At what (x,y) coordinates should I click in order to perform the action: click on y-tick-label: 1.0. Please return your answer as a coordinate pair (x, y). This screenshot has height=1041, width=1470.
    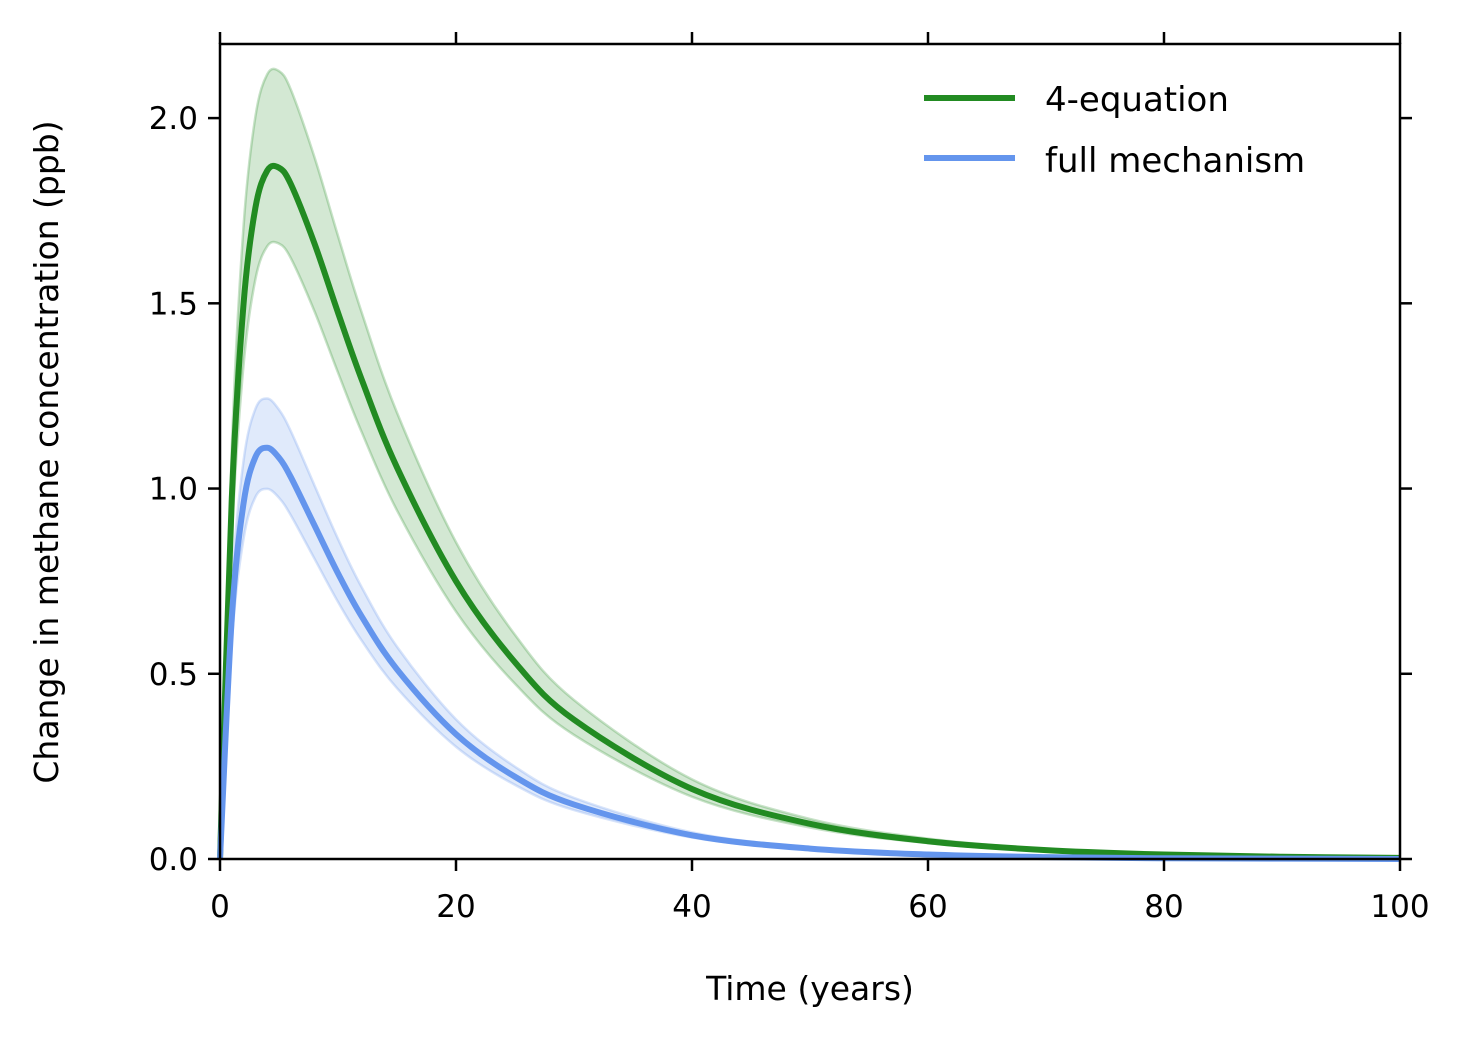
    Looking at the image, I should click on (173, 490).